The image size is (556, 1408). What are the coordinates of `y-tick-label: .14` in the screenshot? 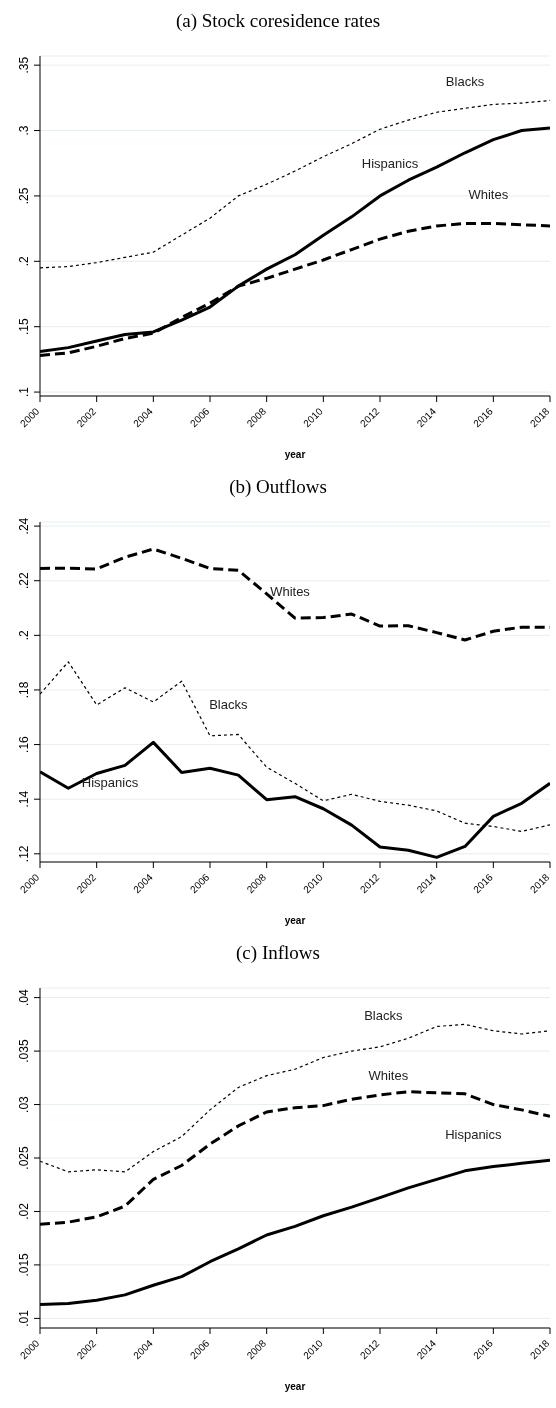 It's located at (24, 799).